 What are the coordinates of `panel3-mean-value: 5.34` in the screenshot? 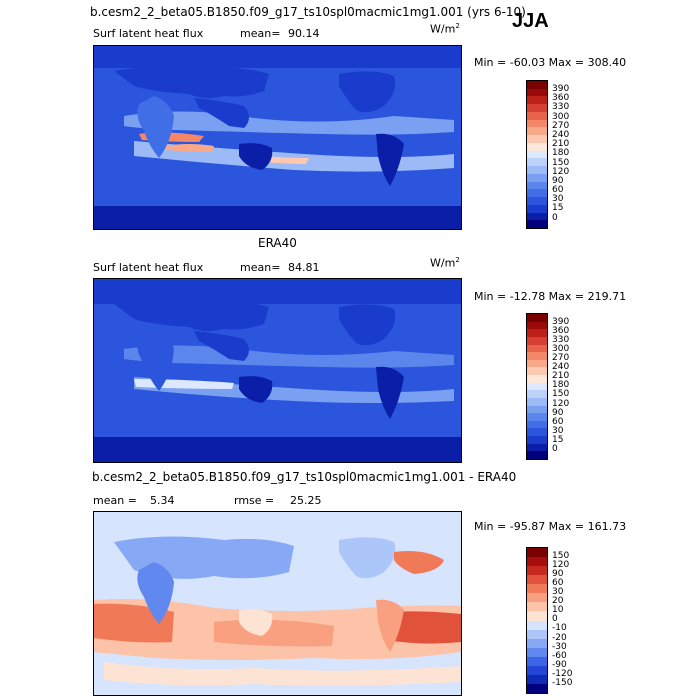 It's located at (162, 500).